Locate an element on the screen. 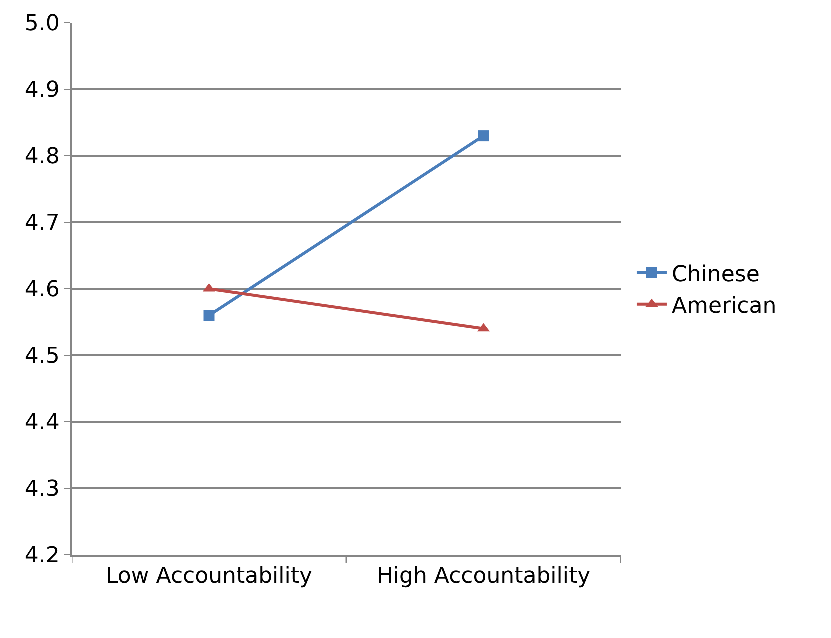 This screenshot has width=831, height=638. y-tick-label: 5.0 is located at coordinates (42, 24).